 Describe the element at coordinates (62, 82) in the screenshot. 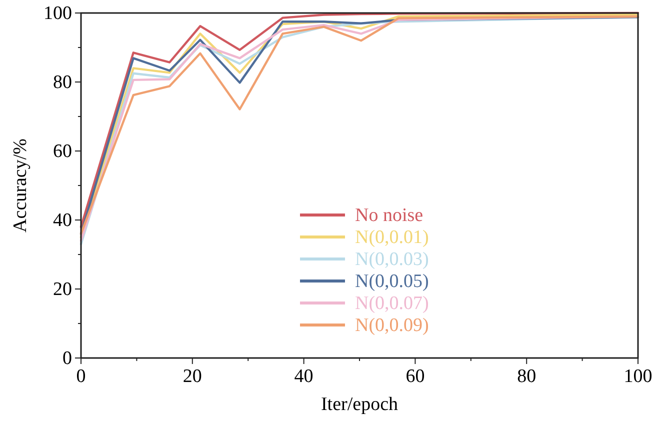

I see `y-tick-label: 80` at that location.